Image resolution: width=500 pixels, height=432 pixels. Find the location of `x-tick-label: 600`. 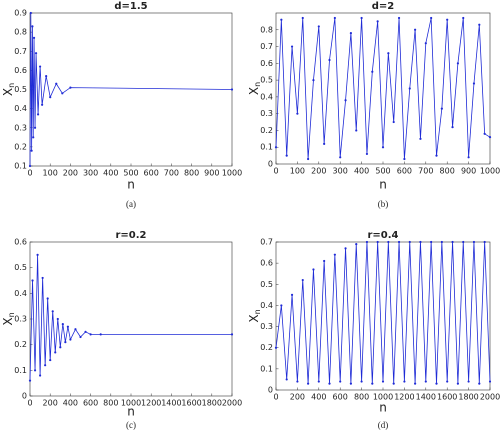

x-tick-label: 600 is located at coordinates (90, 403).